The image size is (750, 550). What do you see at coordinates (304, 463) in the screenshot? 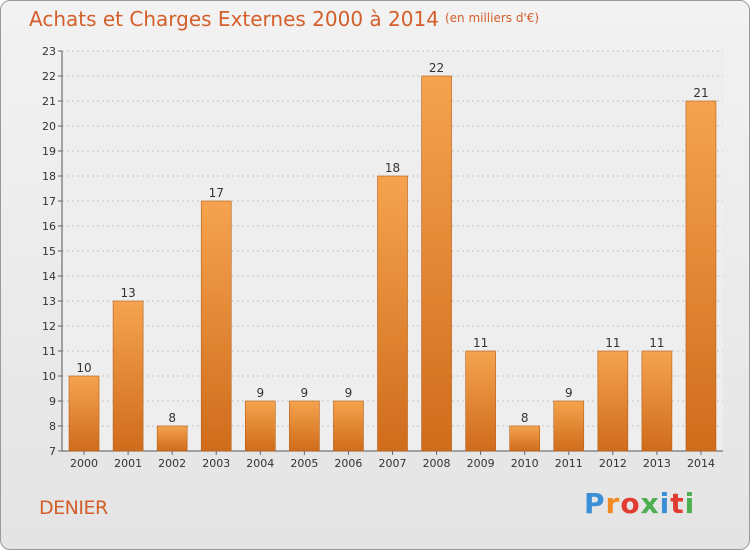
I see `x-tick-label: 2005` at bounding box center [304, 463].